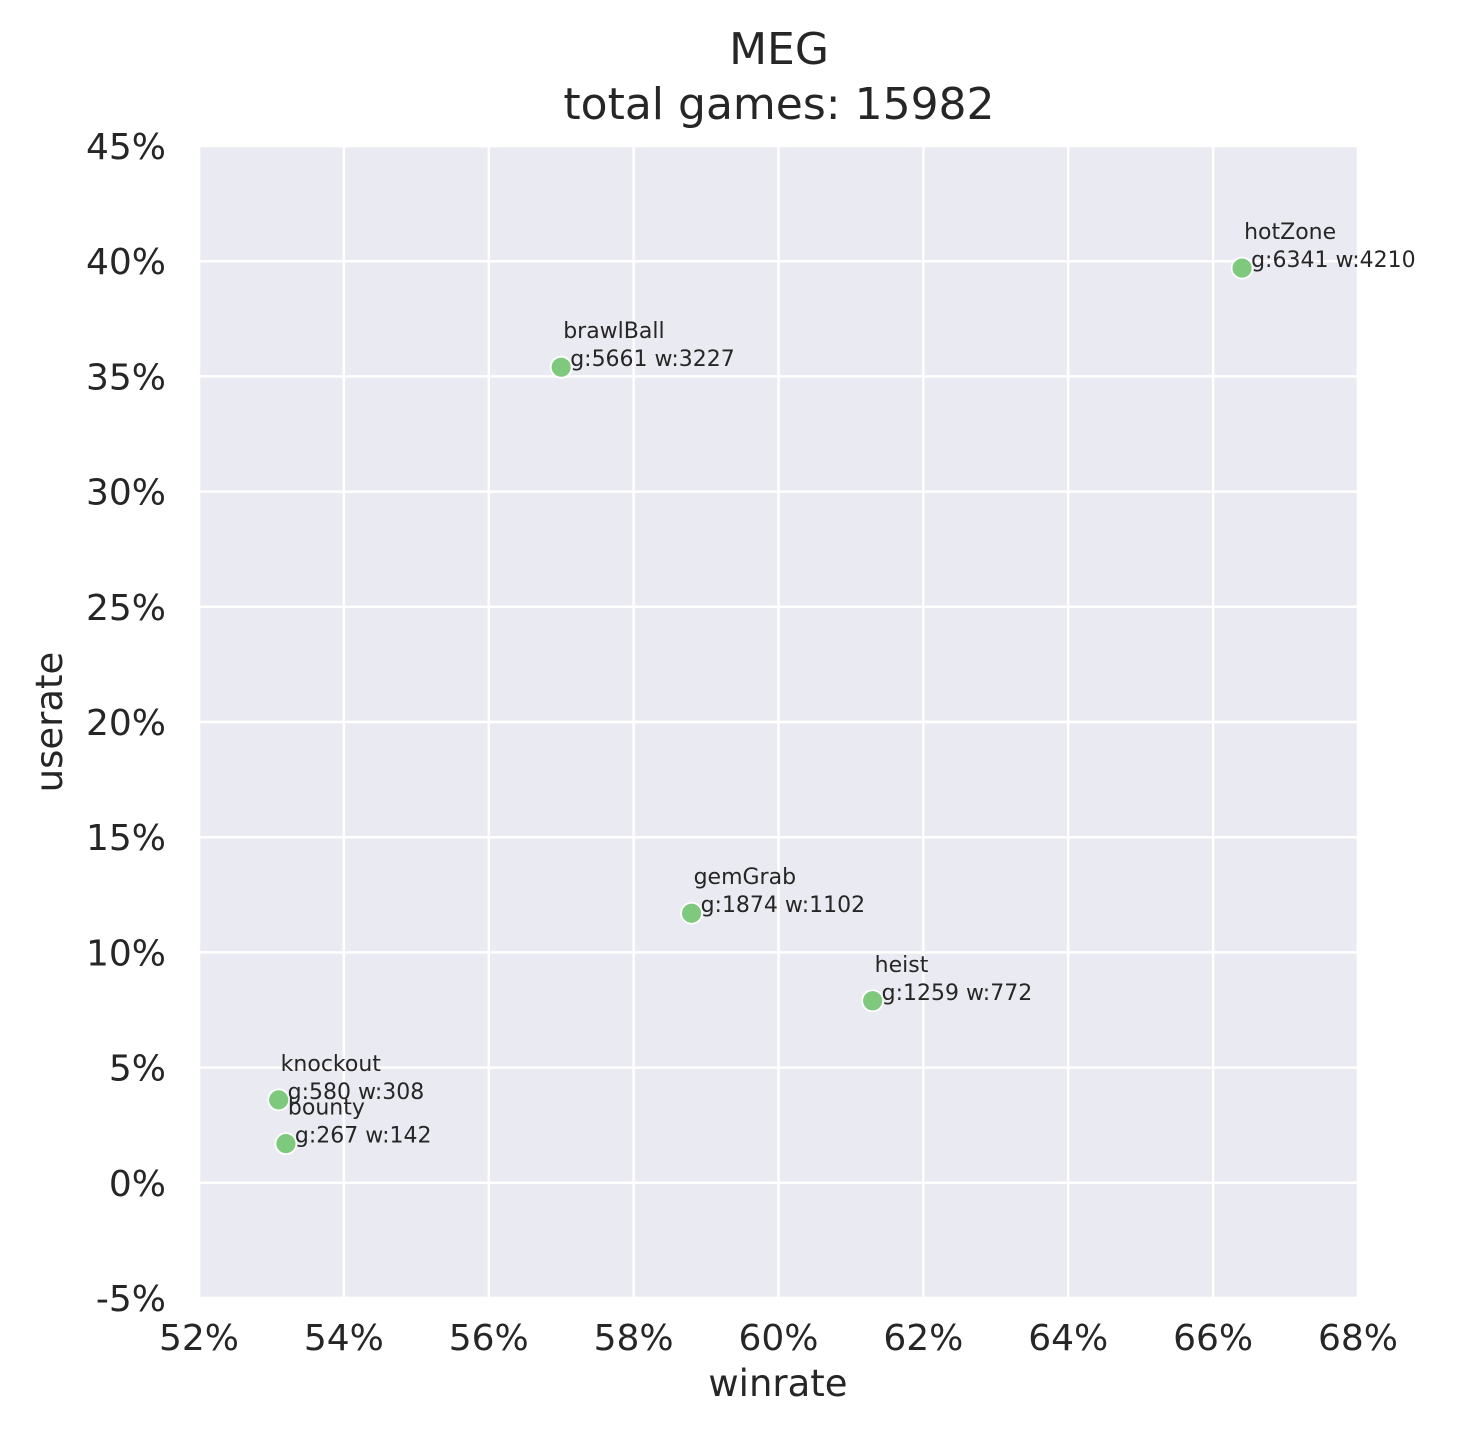  Describe the element at coordinates (954, 979) in the screenshot. I see `point-label-heist: heist g:1259 w:772` at that location.